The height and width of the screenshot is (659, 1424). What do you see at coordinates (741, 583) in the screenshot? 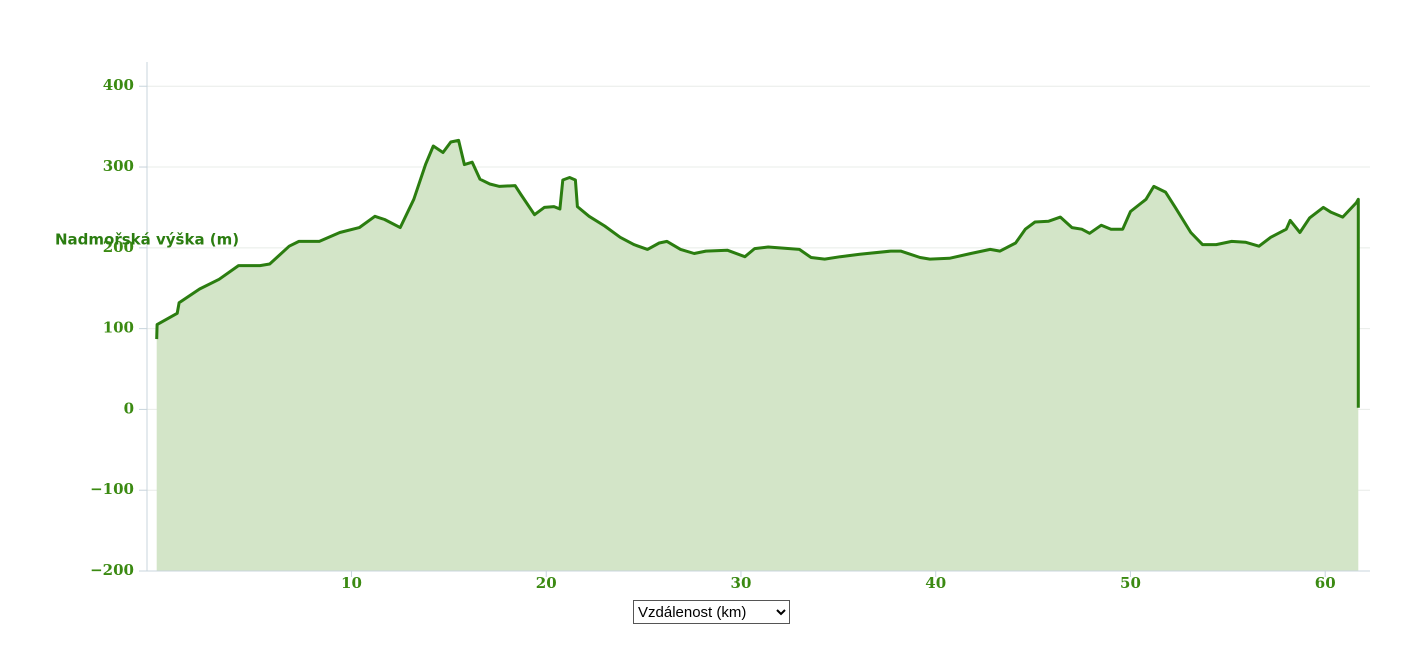
I see `x-tick-label: 30` at bounding box center [741, 583].